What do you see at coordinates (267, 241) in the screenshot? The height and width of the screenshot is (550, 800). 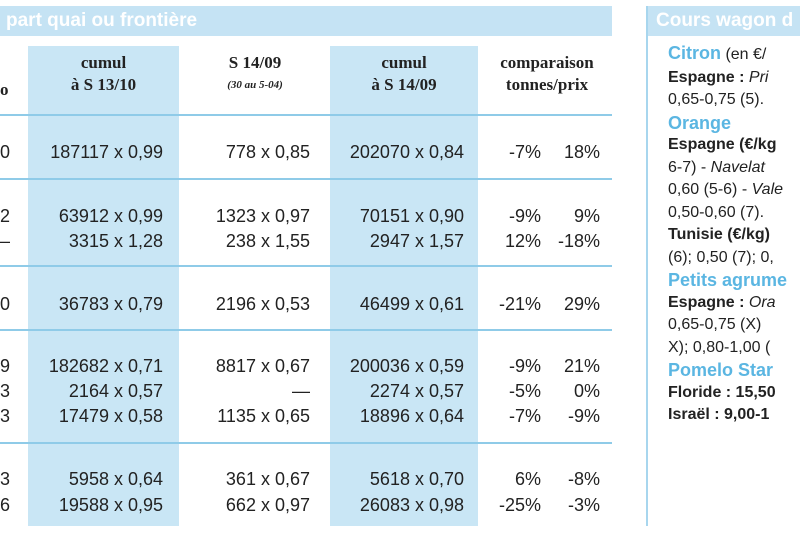 I see `cell-week: 238 x 1,55` at bounding box center [267, 241].